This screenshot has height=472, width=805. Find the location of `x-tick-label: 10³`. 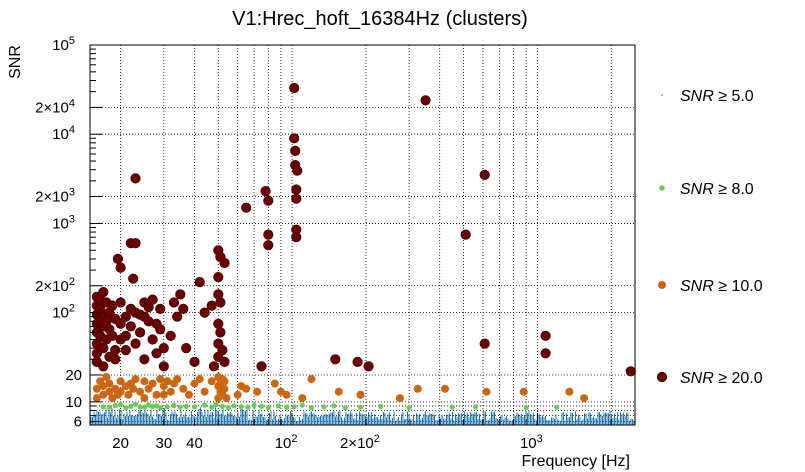

x-tick-label: 10³ is located at coordinates (531, 442).